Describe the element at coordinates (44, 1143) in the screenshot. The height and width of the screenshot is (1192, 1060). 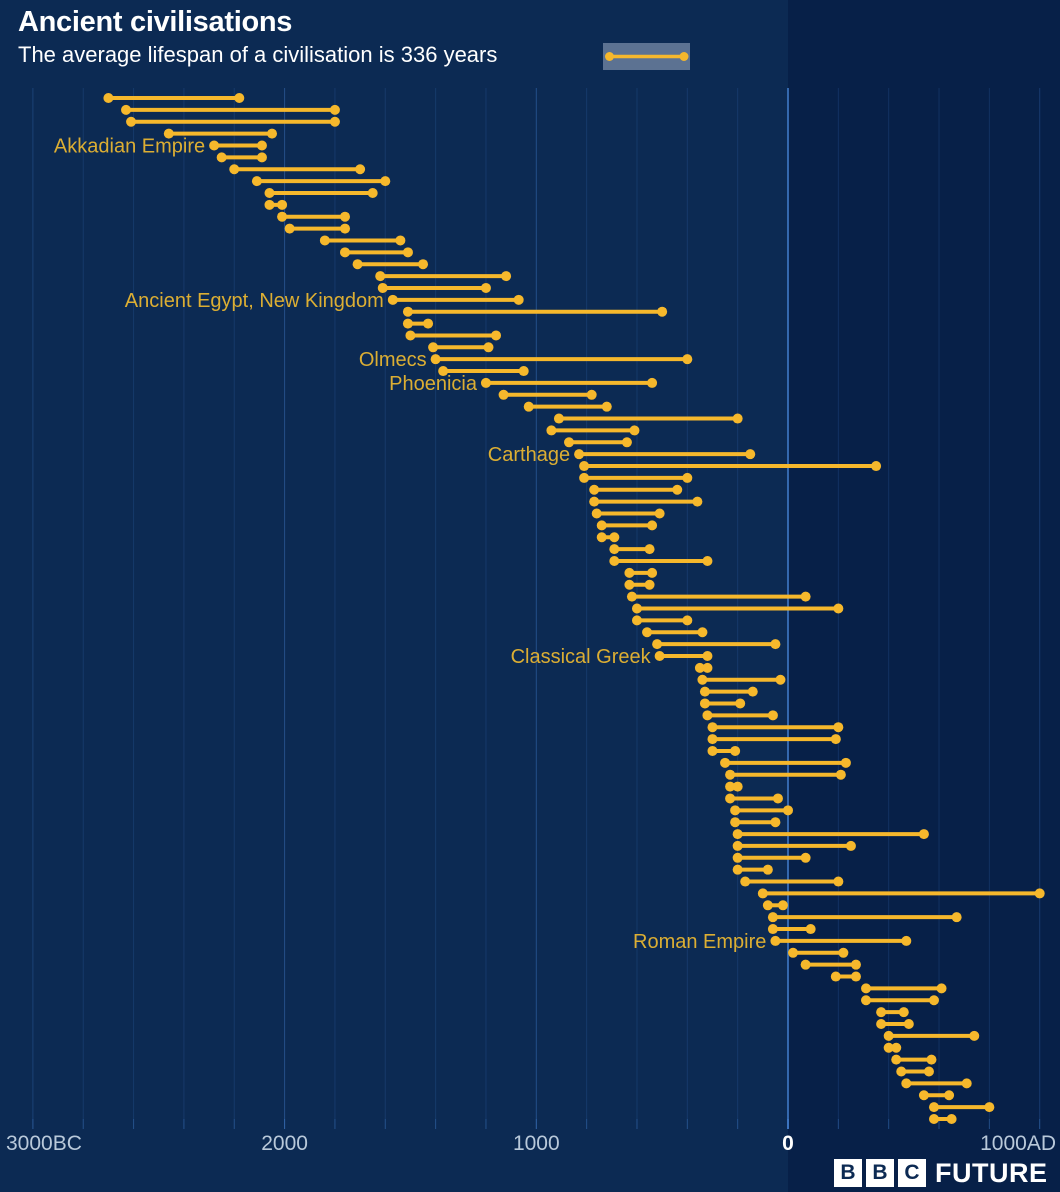
I see `axis-tick-label: 3000BC` at that location.